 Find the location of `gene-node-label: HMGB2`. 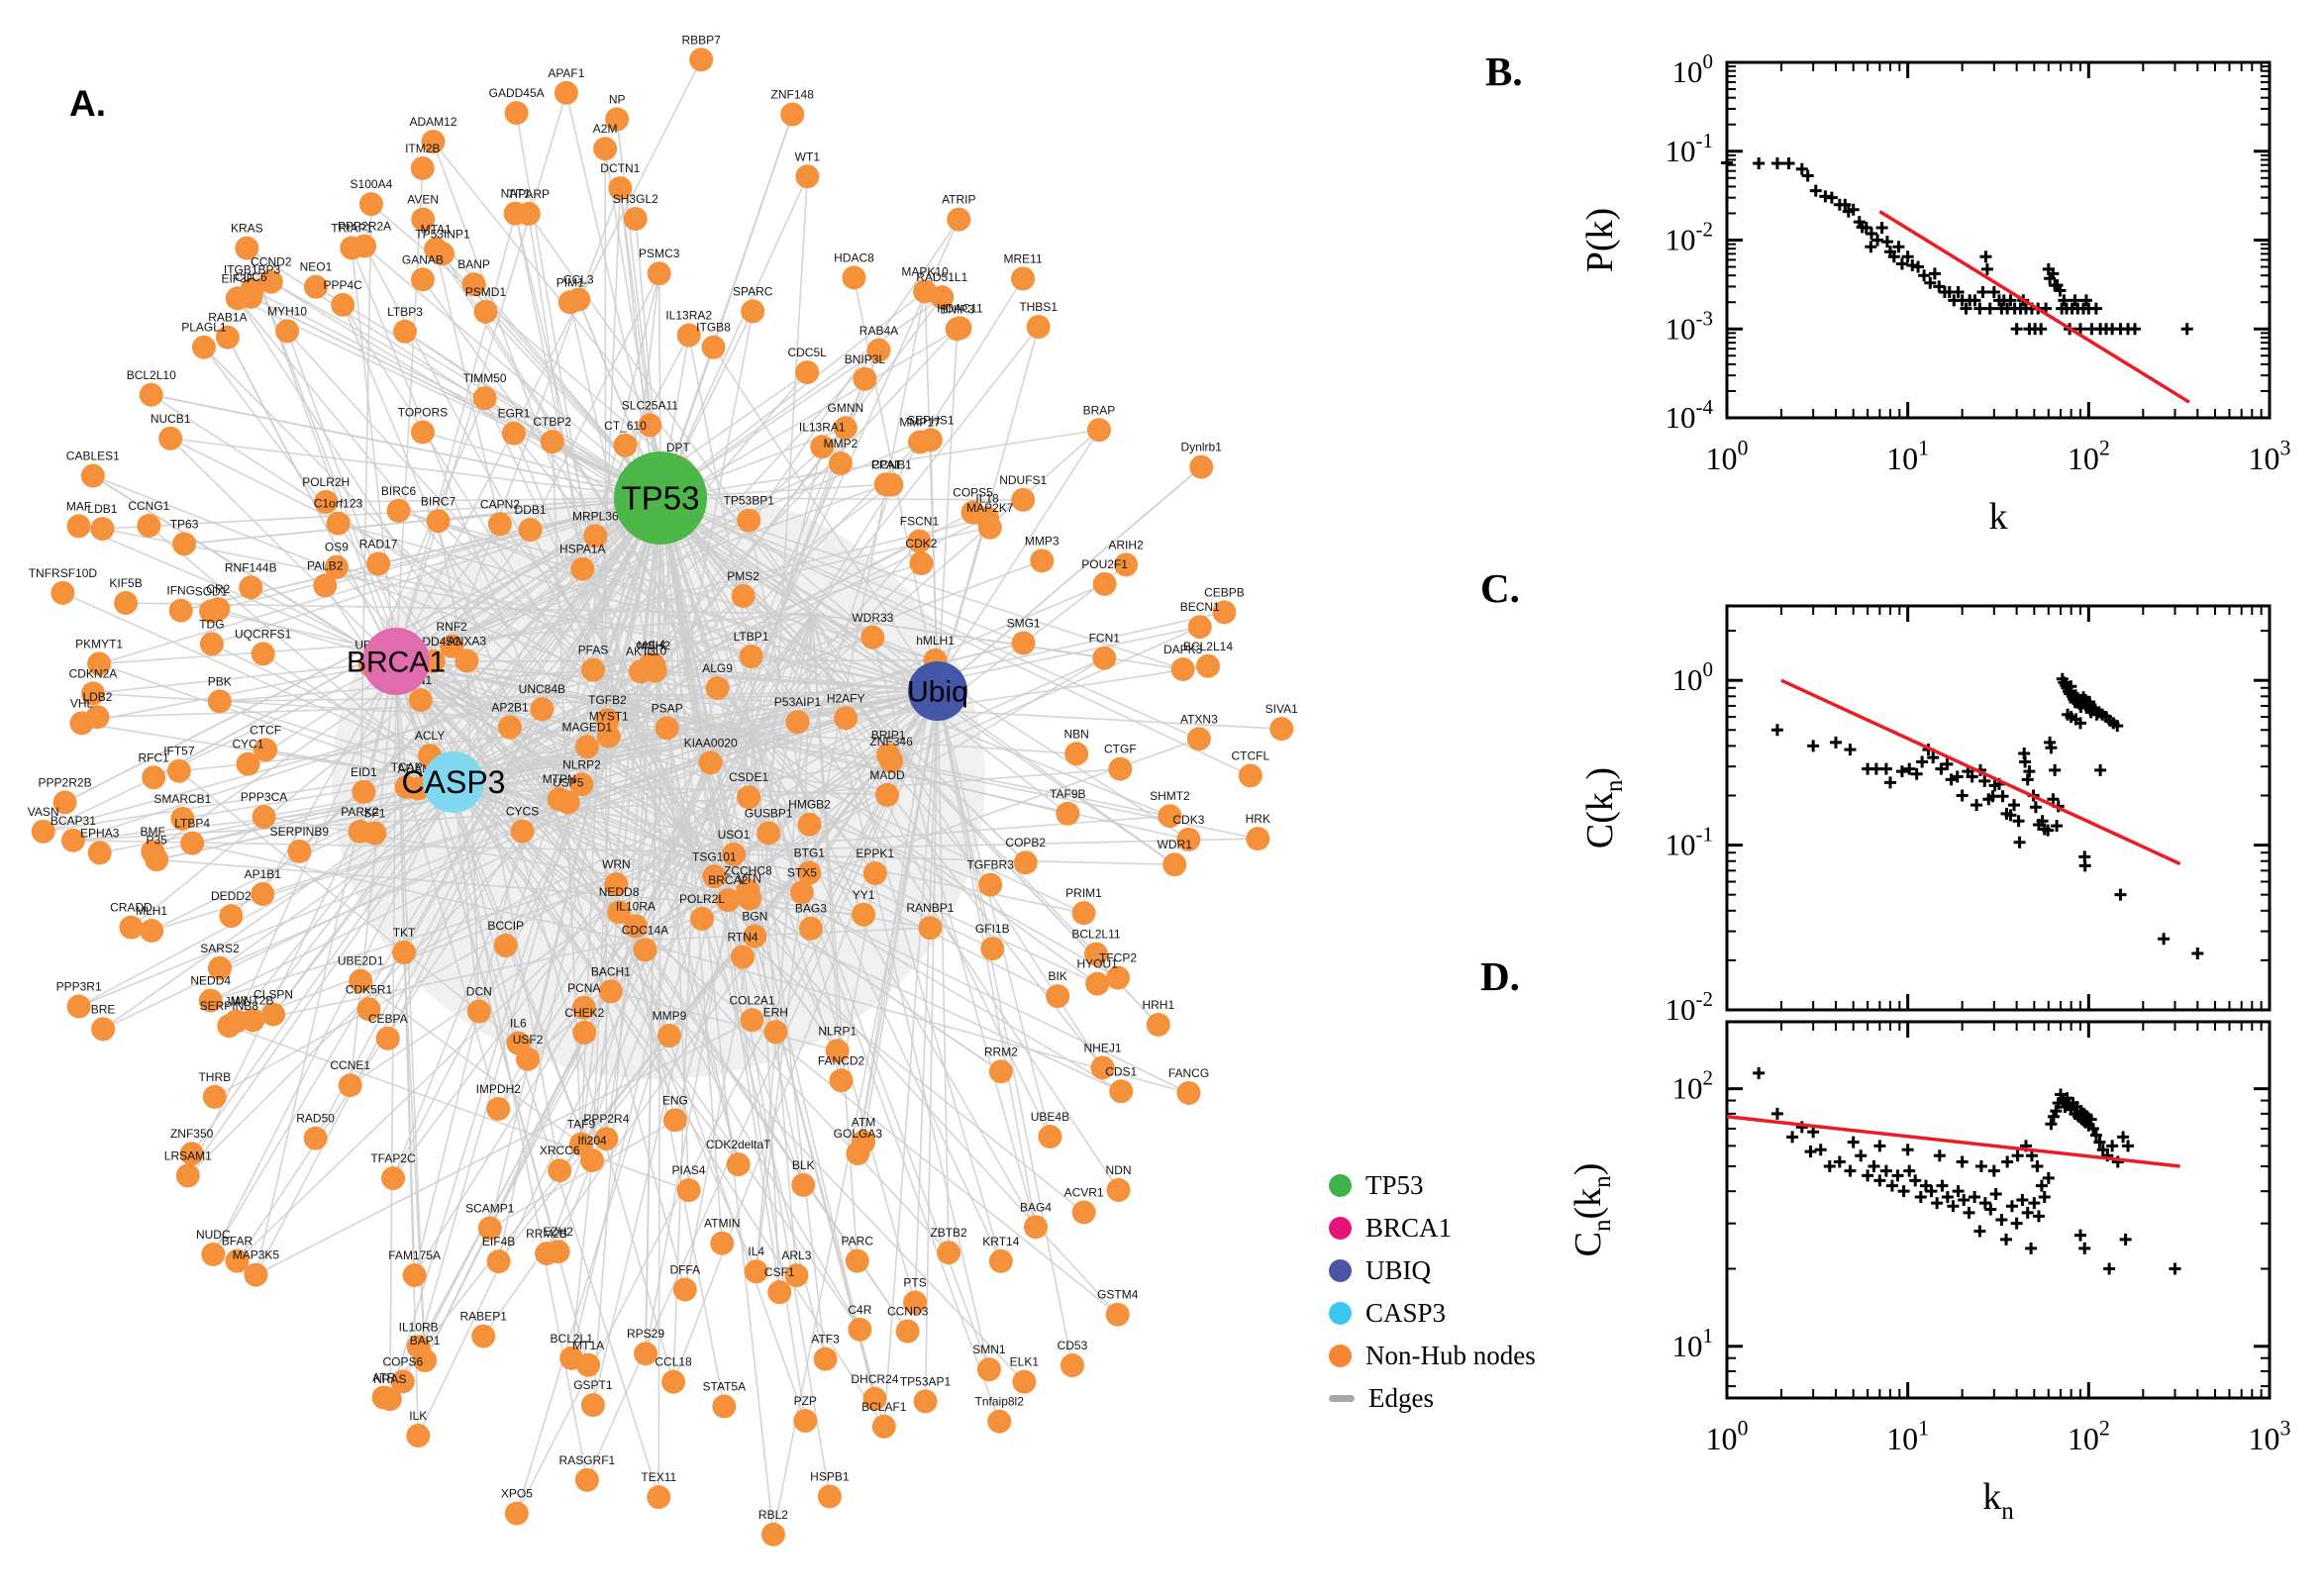

gene-node-label: HMGB2 is located at coordinates (809, 805).